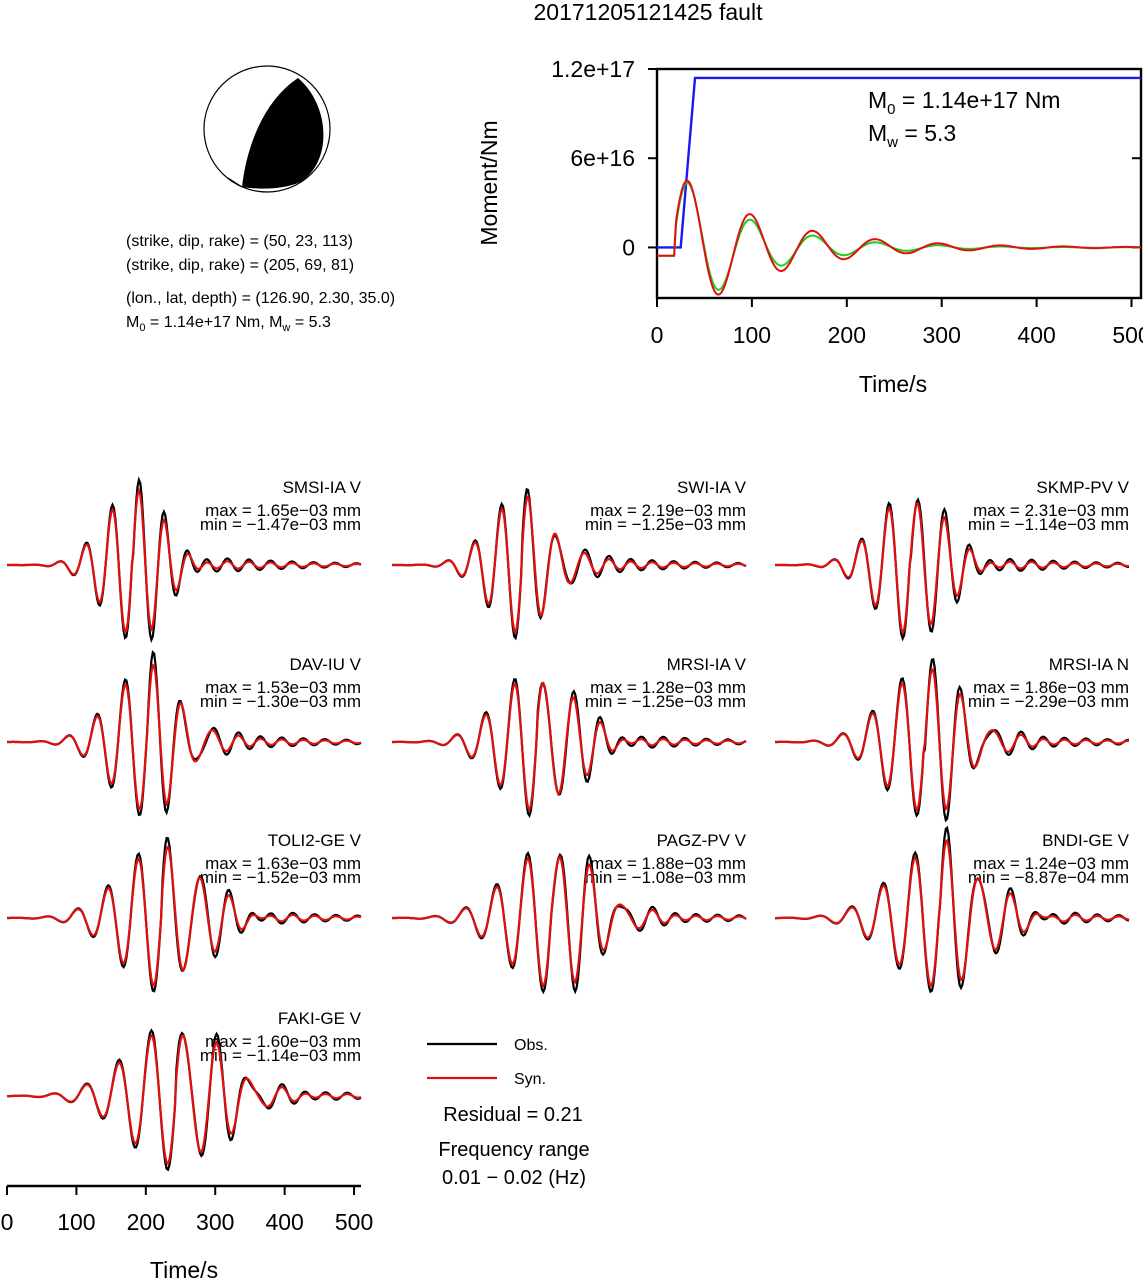 The height and width of the screenshot is (1281, 1143). I want to click on station-max: max = 2.19e−03 mm, so click(668, 510).